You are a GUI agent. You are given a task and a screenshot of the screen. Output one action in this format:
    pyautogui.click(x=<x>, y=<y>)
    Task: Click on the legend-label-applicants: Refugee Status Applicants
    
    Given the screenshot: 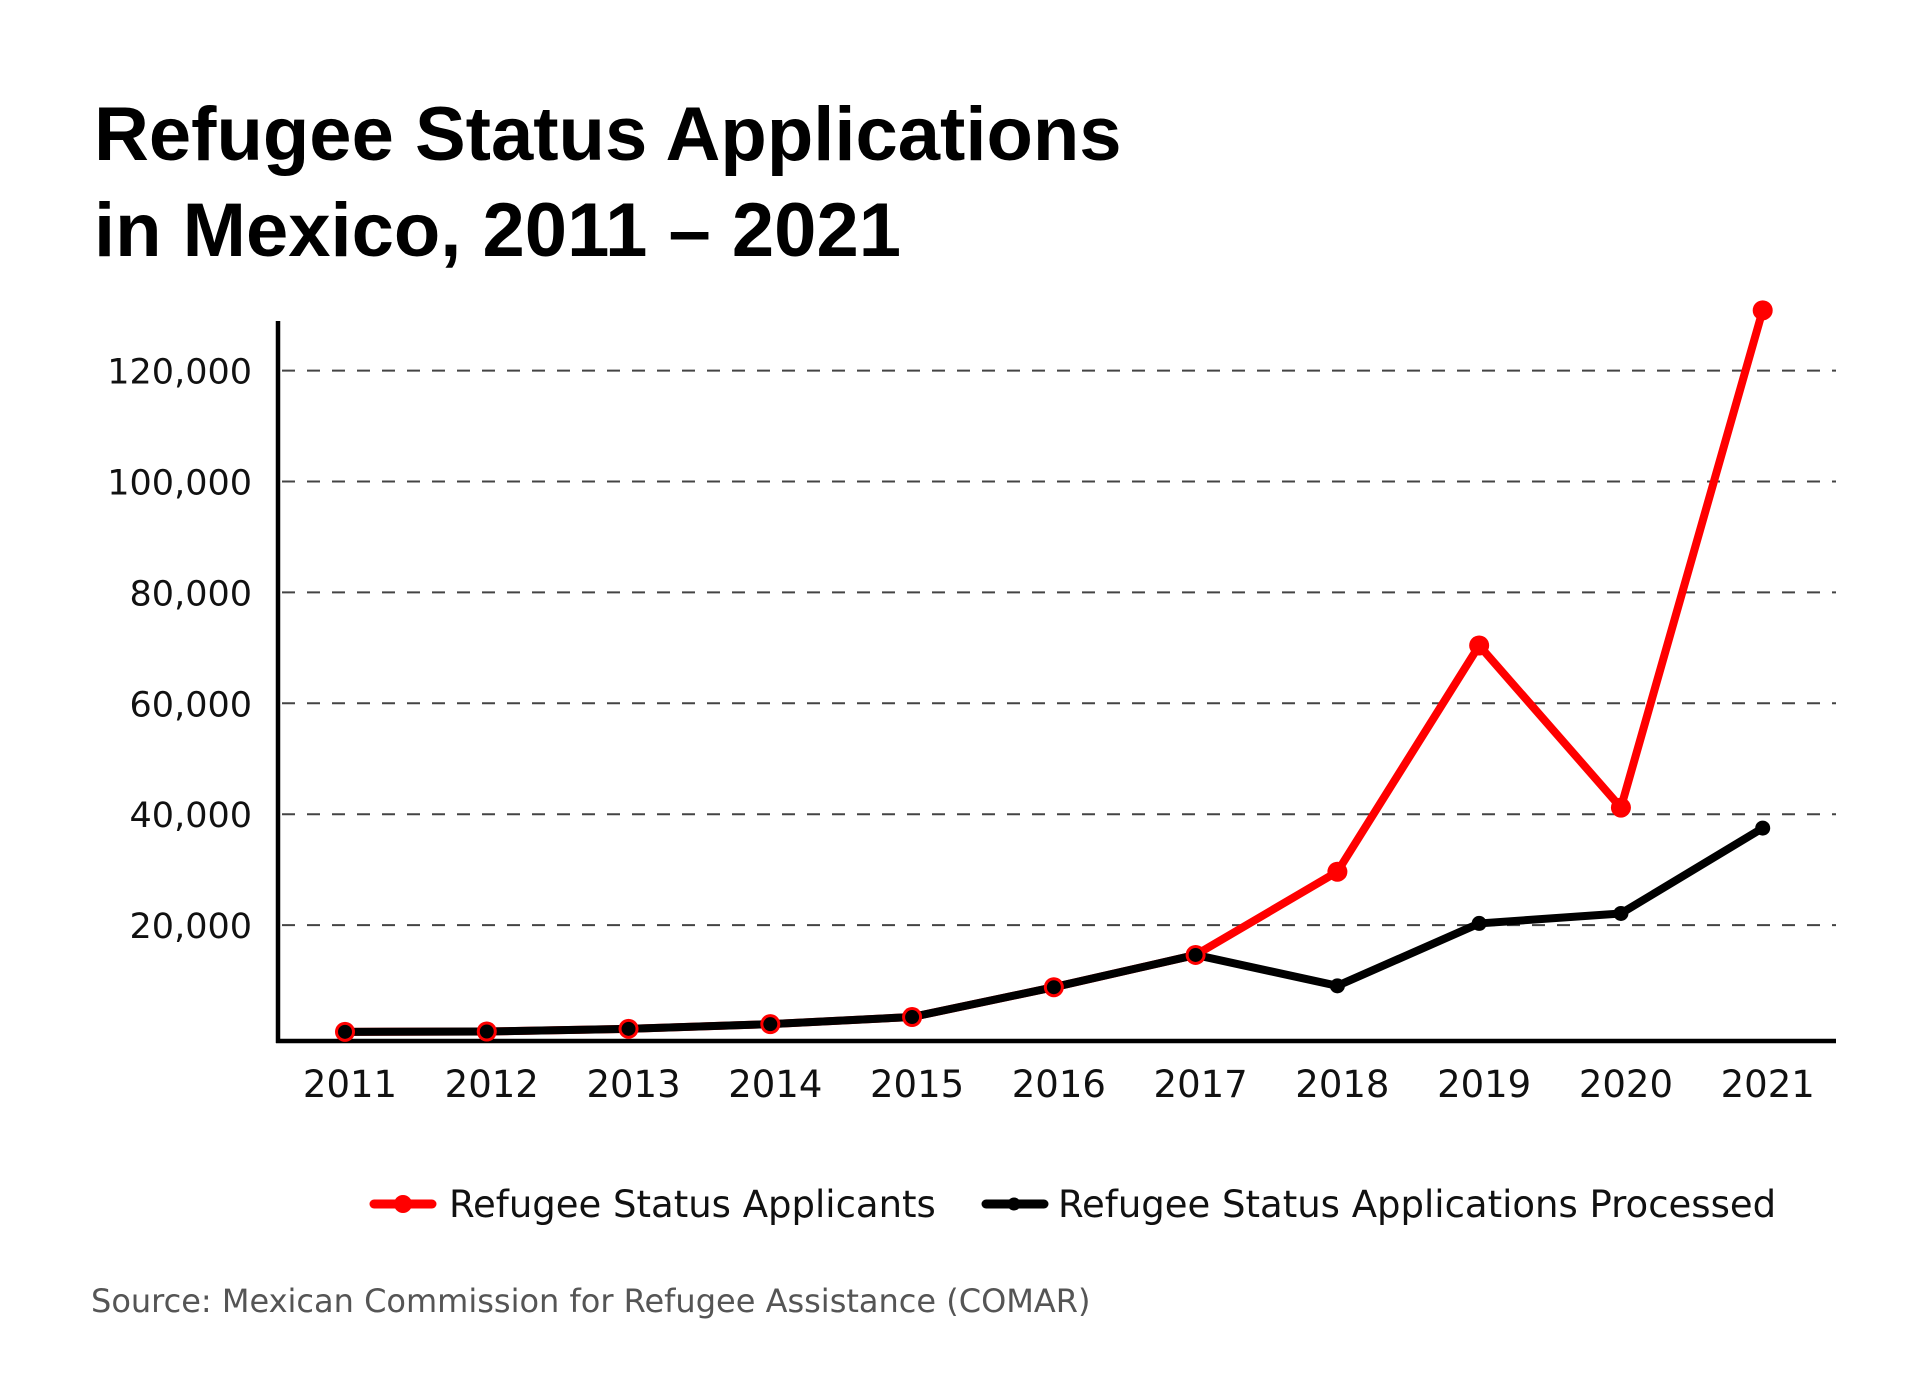 What is the action you would take?
    pyautogui.click(x=692, y=1204)
    